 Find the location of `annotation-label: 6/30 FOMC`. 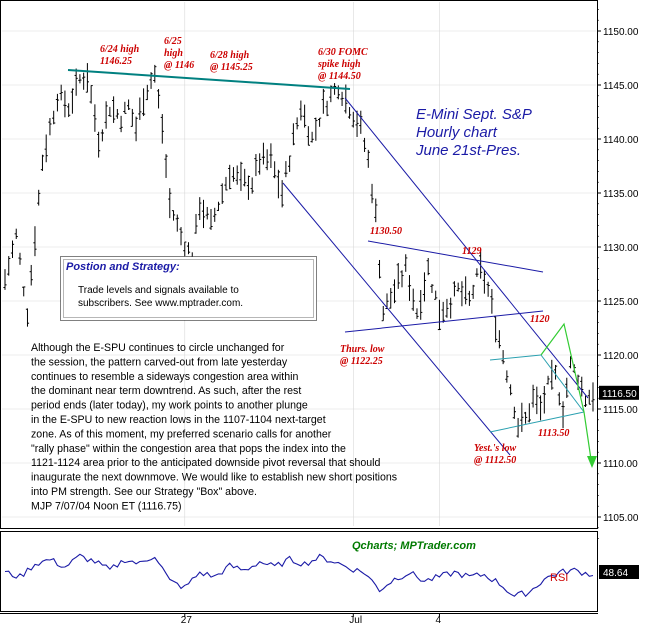

annotation-label: 6/30 FOMC is located at coordinates (343, 52).